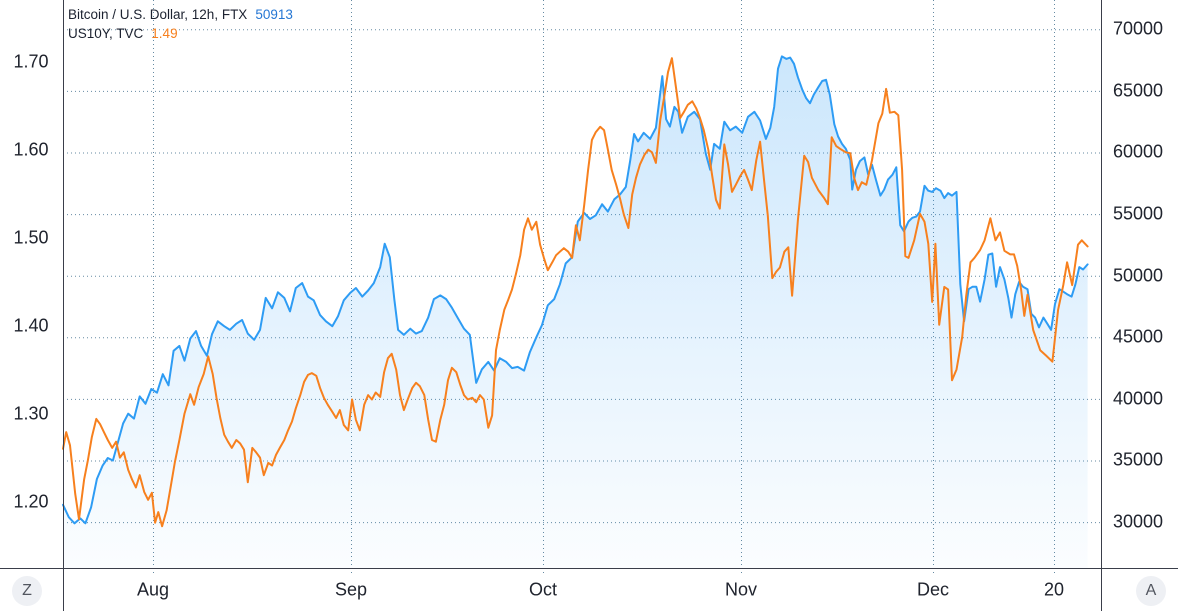  I want to click on legend-row-us10y: US10Y, TVC 1.49, so click(180, 33).